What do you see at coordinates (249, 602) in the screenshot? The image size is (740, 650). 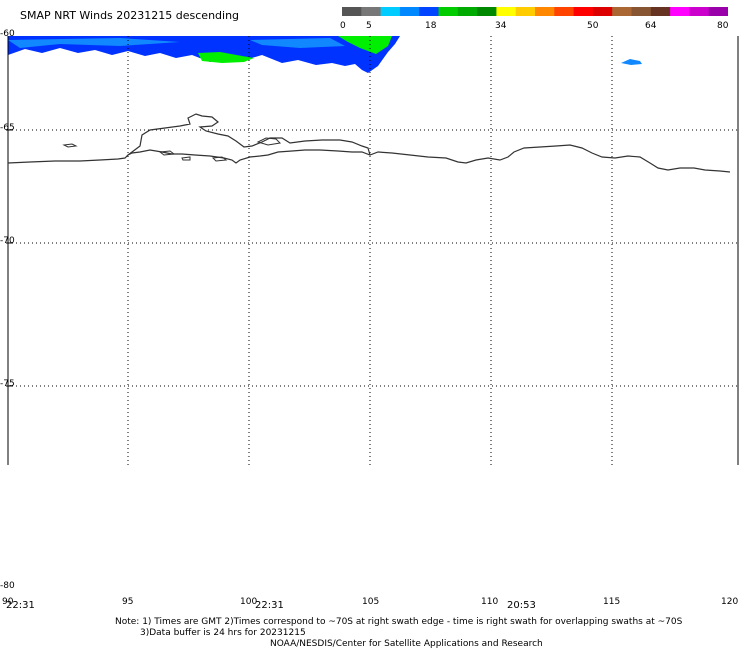 I see `lon-label-100: 100` at bounding box center [249, 602].